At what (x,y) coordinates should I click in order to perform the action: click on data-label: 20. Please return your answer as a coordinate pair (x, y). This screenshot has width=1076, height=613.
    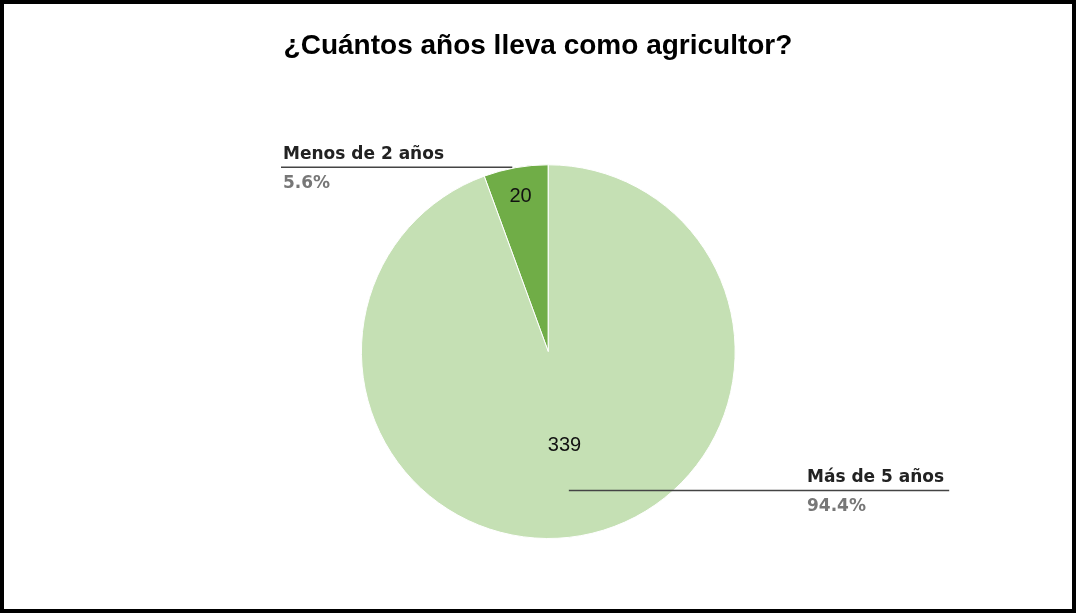
    Looking at the image, I should click on (520, 194).